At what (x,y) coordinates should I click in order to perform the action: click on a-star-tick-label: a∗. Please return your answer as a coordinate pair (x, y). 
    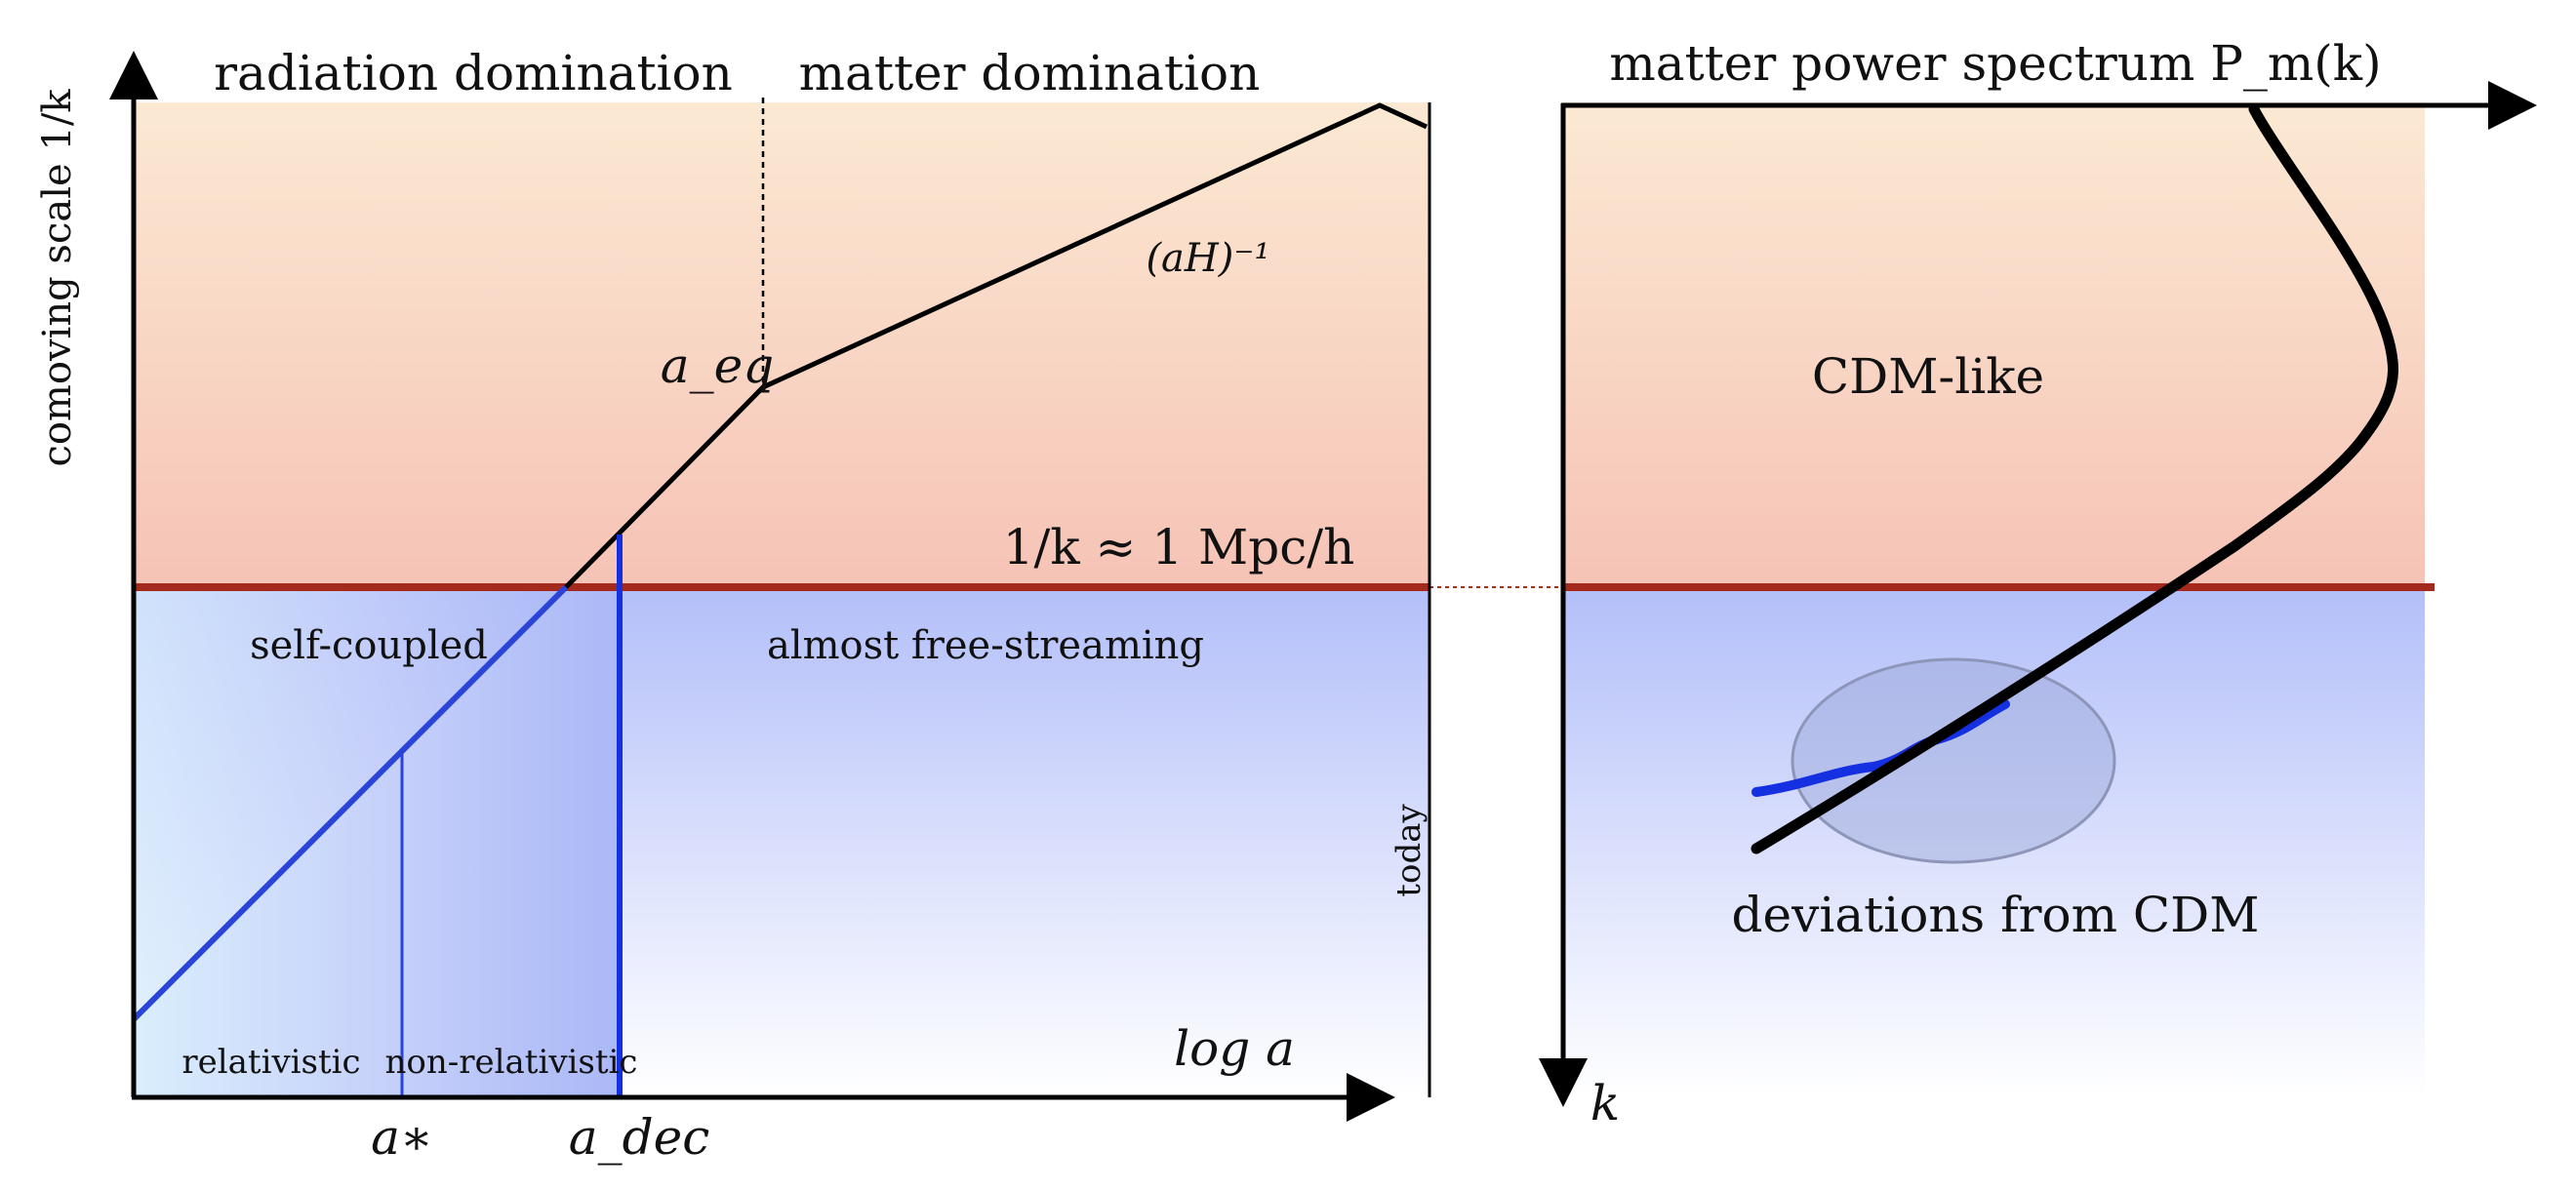
    Looking at the image, I should click on (402, 1137).